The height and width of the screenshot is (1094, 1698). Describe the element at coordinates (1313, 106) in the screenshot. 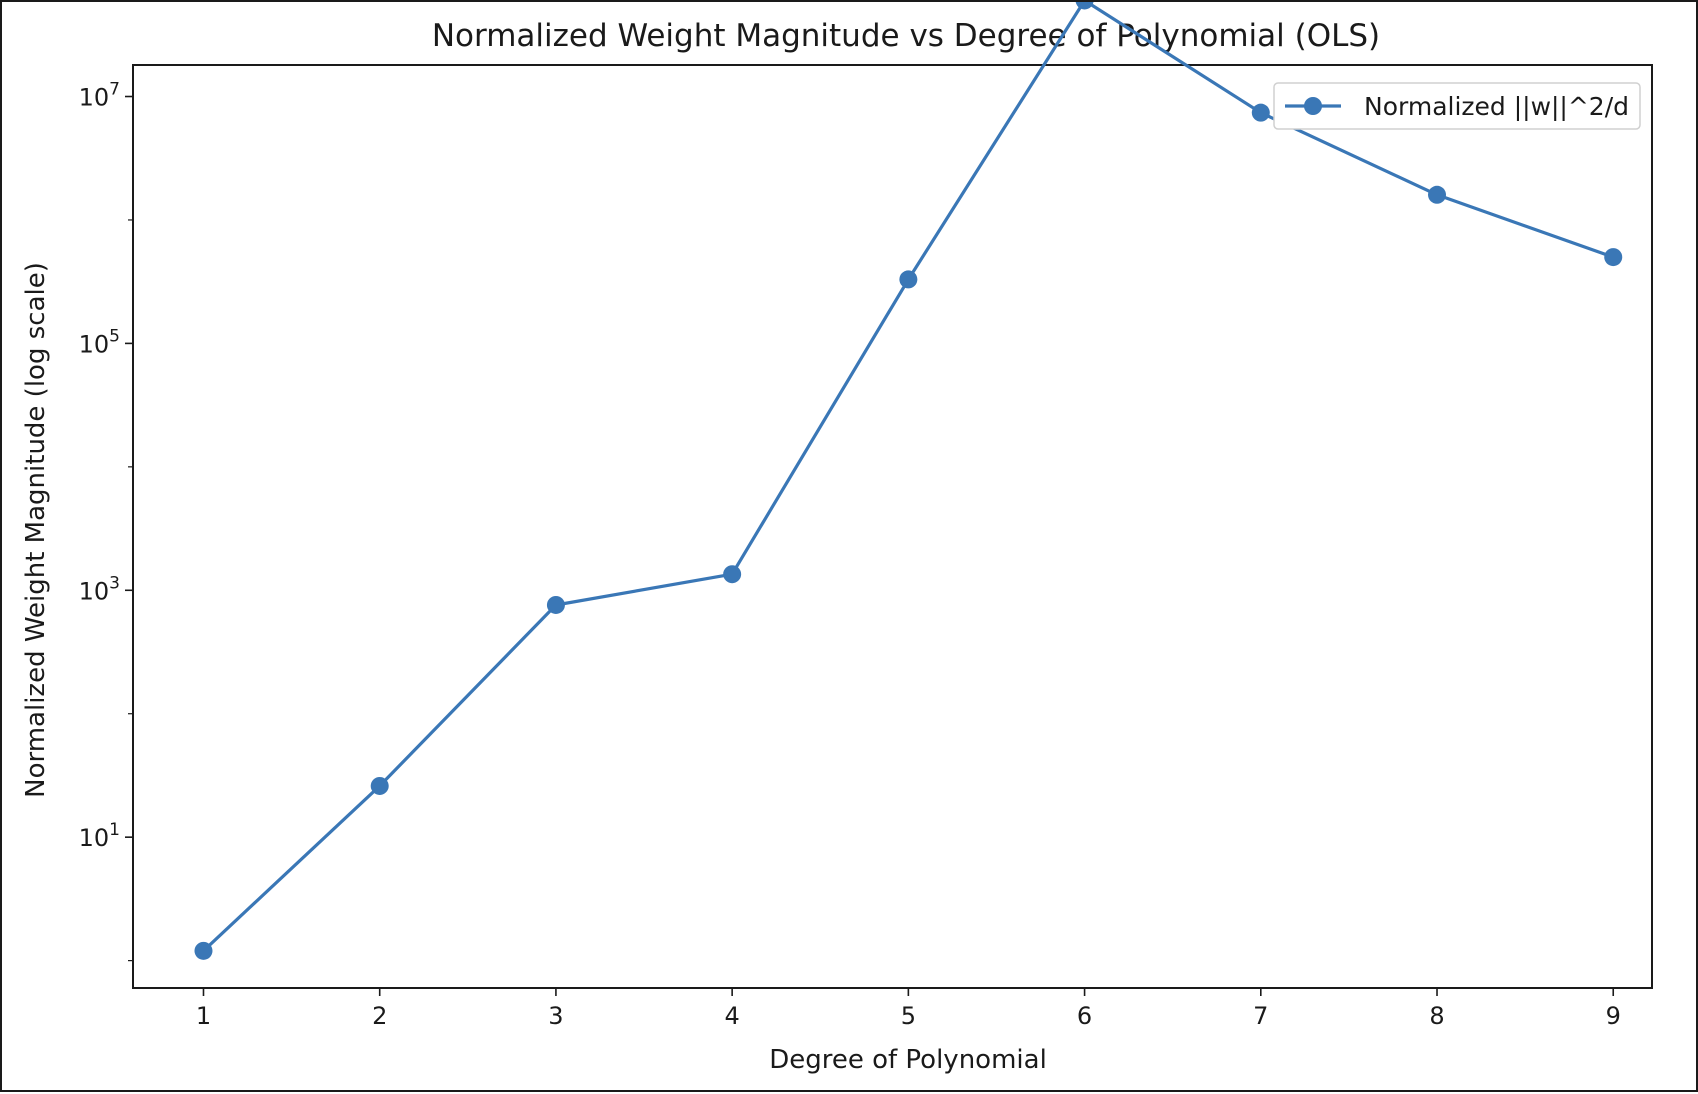

I see `legend-marker-icon` at that location.